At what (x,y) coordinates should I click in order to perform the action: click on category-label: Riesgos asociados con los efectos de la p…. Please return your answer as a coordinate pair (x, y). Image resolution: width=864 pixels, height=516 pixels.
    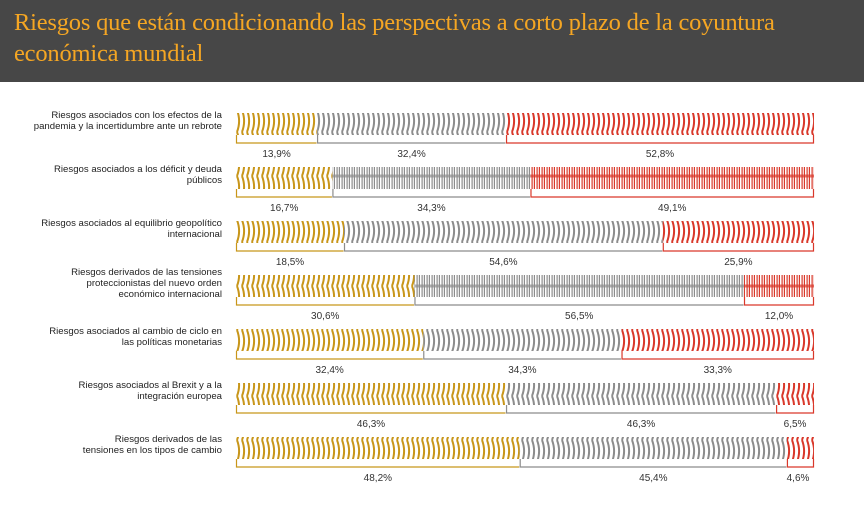
    Looking at the image, I should click on (111, 121).